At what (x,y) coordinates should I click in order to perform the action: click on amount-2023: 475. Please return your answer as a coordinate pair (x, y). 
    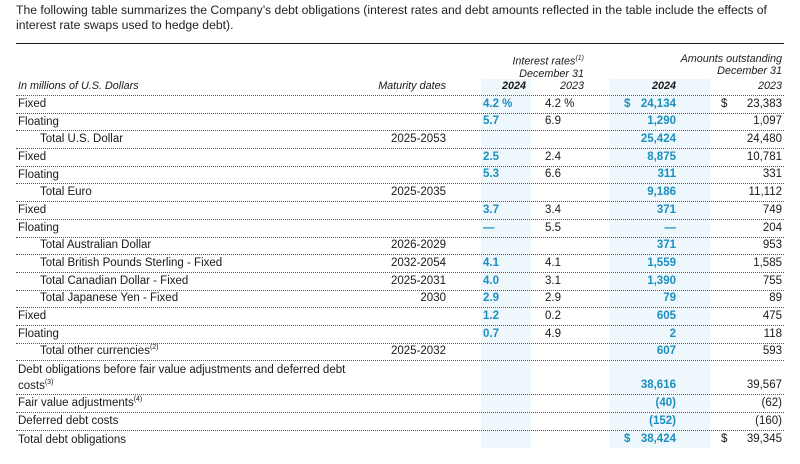
    Looking at the image, I should click on (772, 315).